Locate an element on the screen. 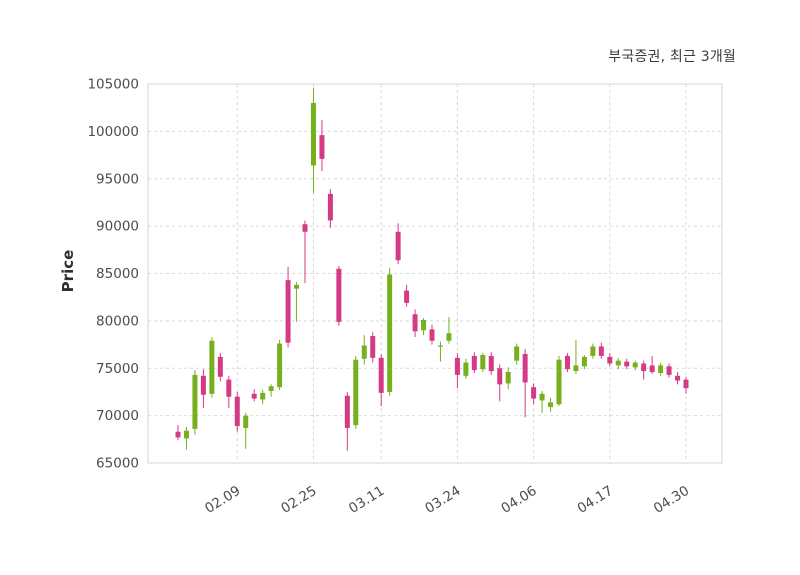  x-tick-label: 04.17 is located at coordinates (595, 500).